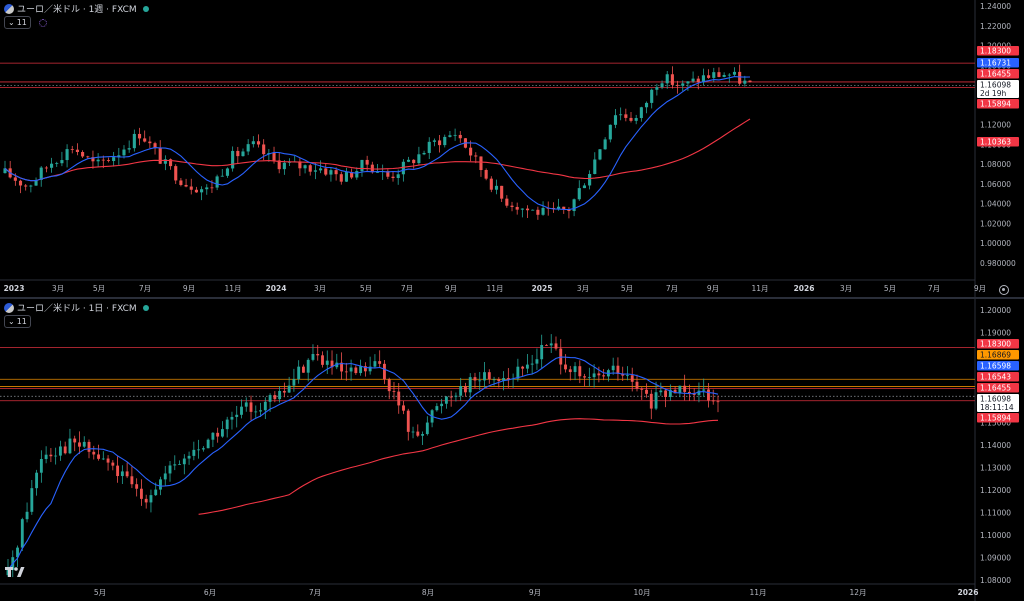 This screenshot has width=1024, height=601. What do you see at coordinates (757, 592) in the screenshot?
I see `time-tick-label: 11月` at bounding box center [757, 592].